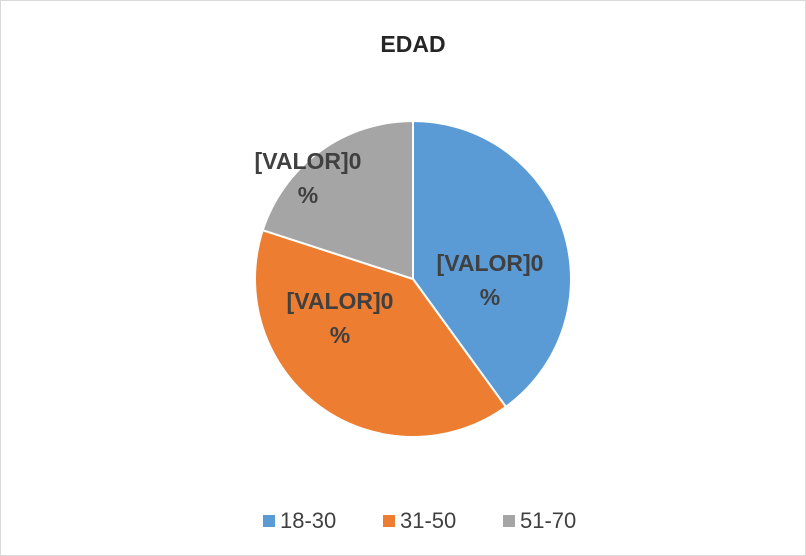 Image resolution: width=806 pixels, height=556 pixels. I want to click on legend-label: 51-70, so click(548, 520).